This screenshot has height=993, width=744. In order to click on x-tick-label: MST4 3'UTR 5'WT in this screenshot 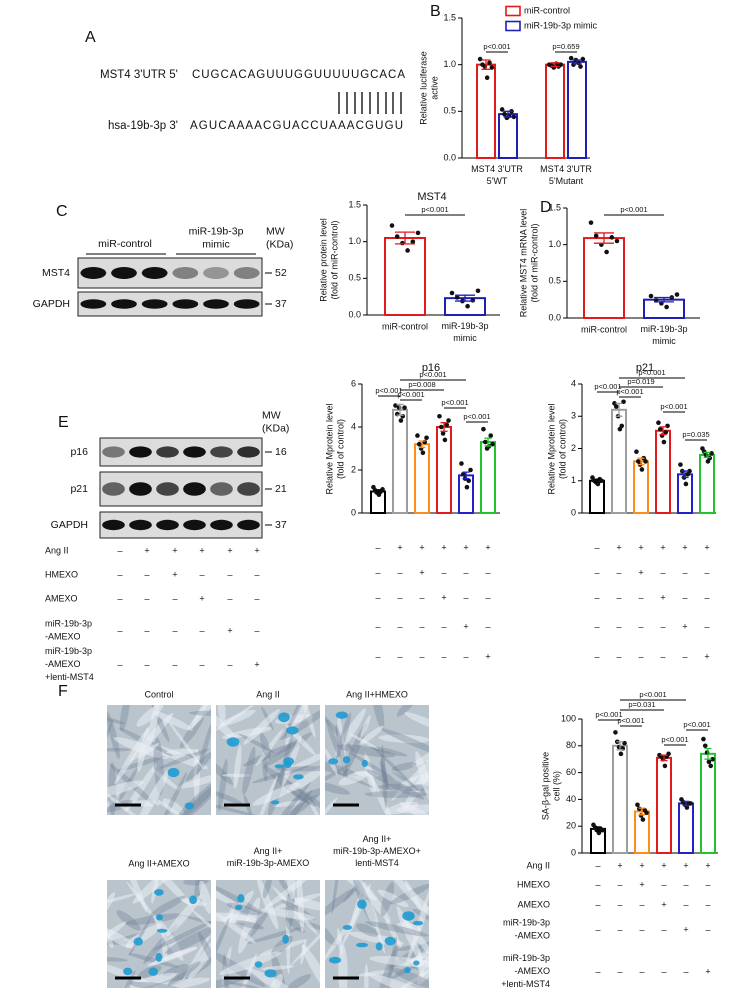, I will do `click(497, 175)`.